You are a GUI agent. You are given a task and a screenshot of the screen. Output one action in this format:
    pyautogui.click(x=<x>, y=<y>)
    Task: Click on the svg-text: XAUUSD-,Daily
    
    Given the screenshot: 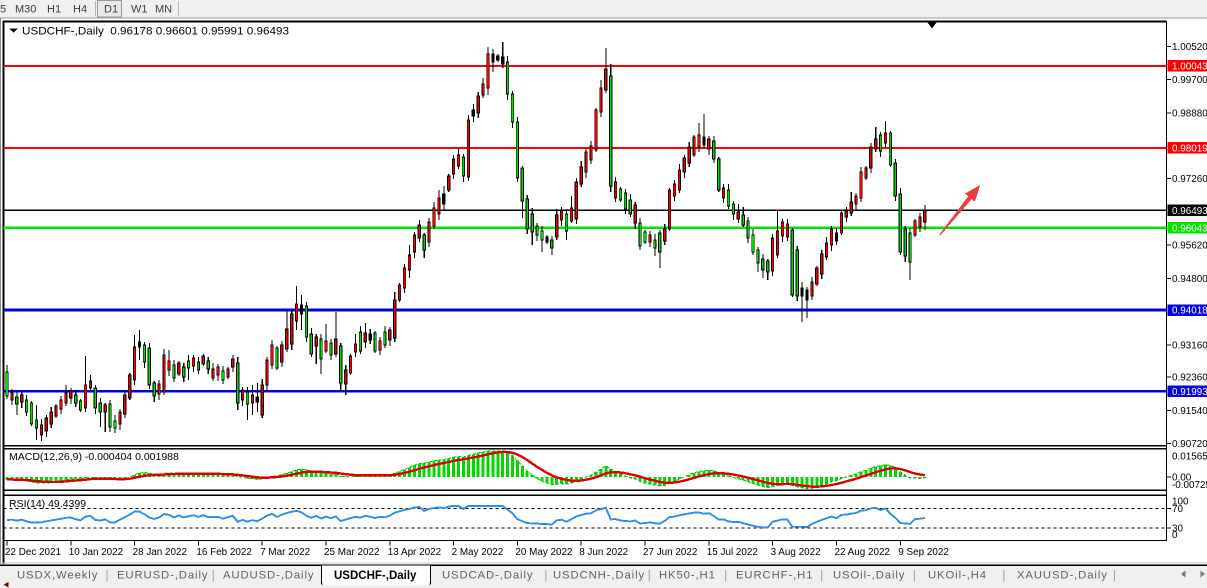 What is the action you would take?
    pyautogui.click(x=1062, y=576)
    